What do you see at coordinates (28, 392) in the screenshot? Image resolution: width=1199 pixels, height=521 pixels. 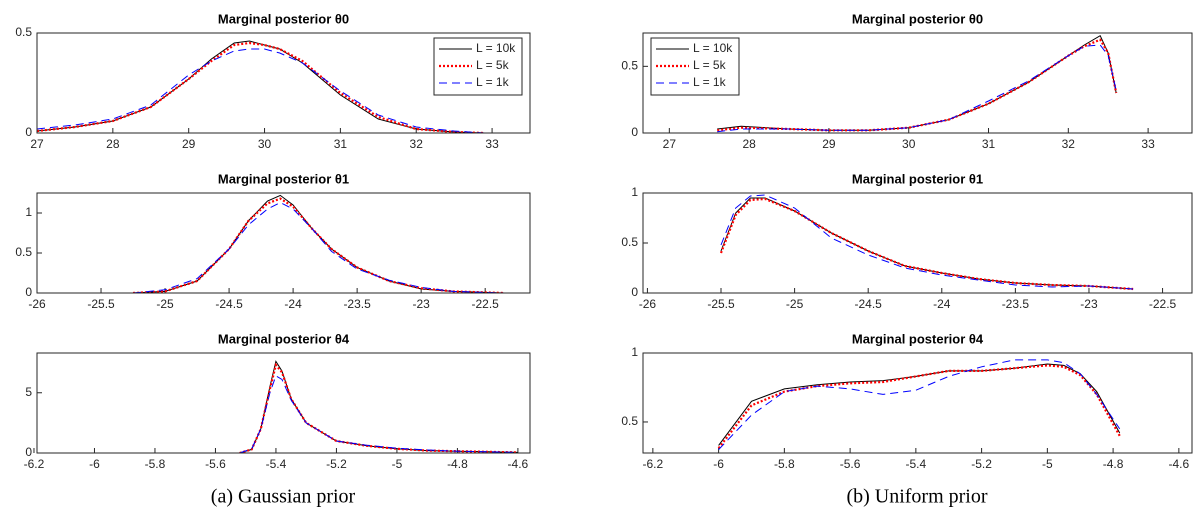 I see `y-tick-label: 5` at bounding box center [28, 392].